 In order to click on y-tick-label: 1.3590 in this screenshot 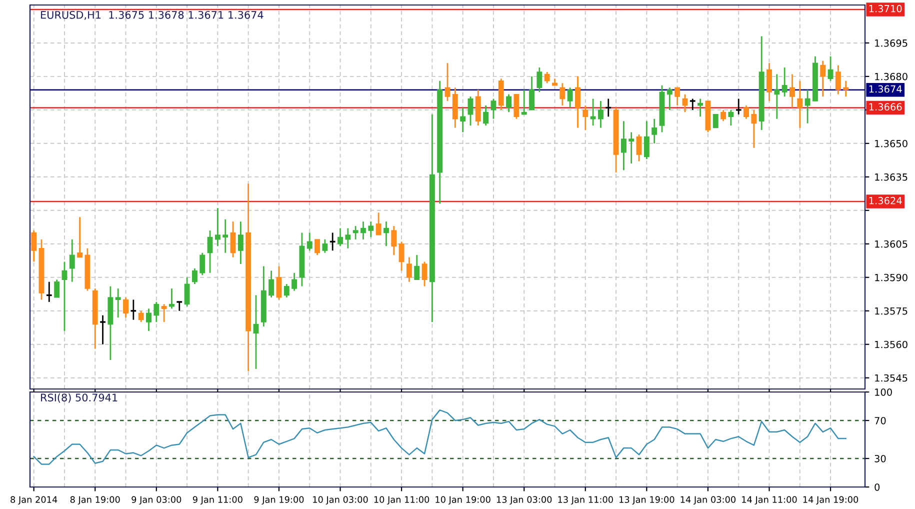, I will do `click(891, 278)`.